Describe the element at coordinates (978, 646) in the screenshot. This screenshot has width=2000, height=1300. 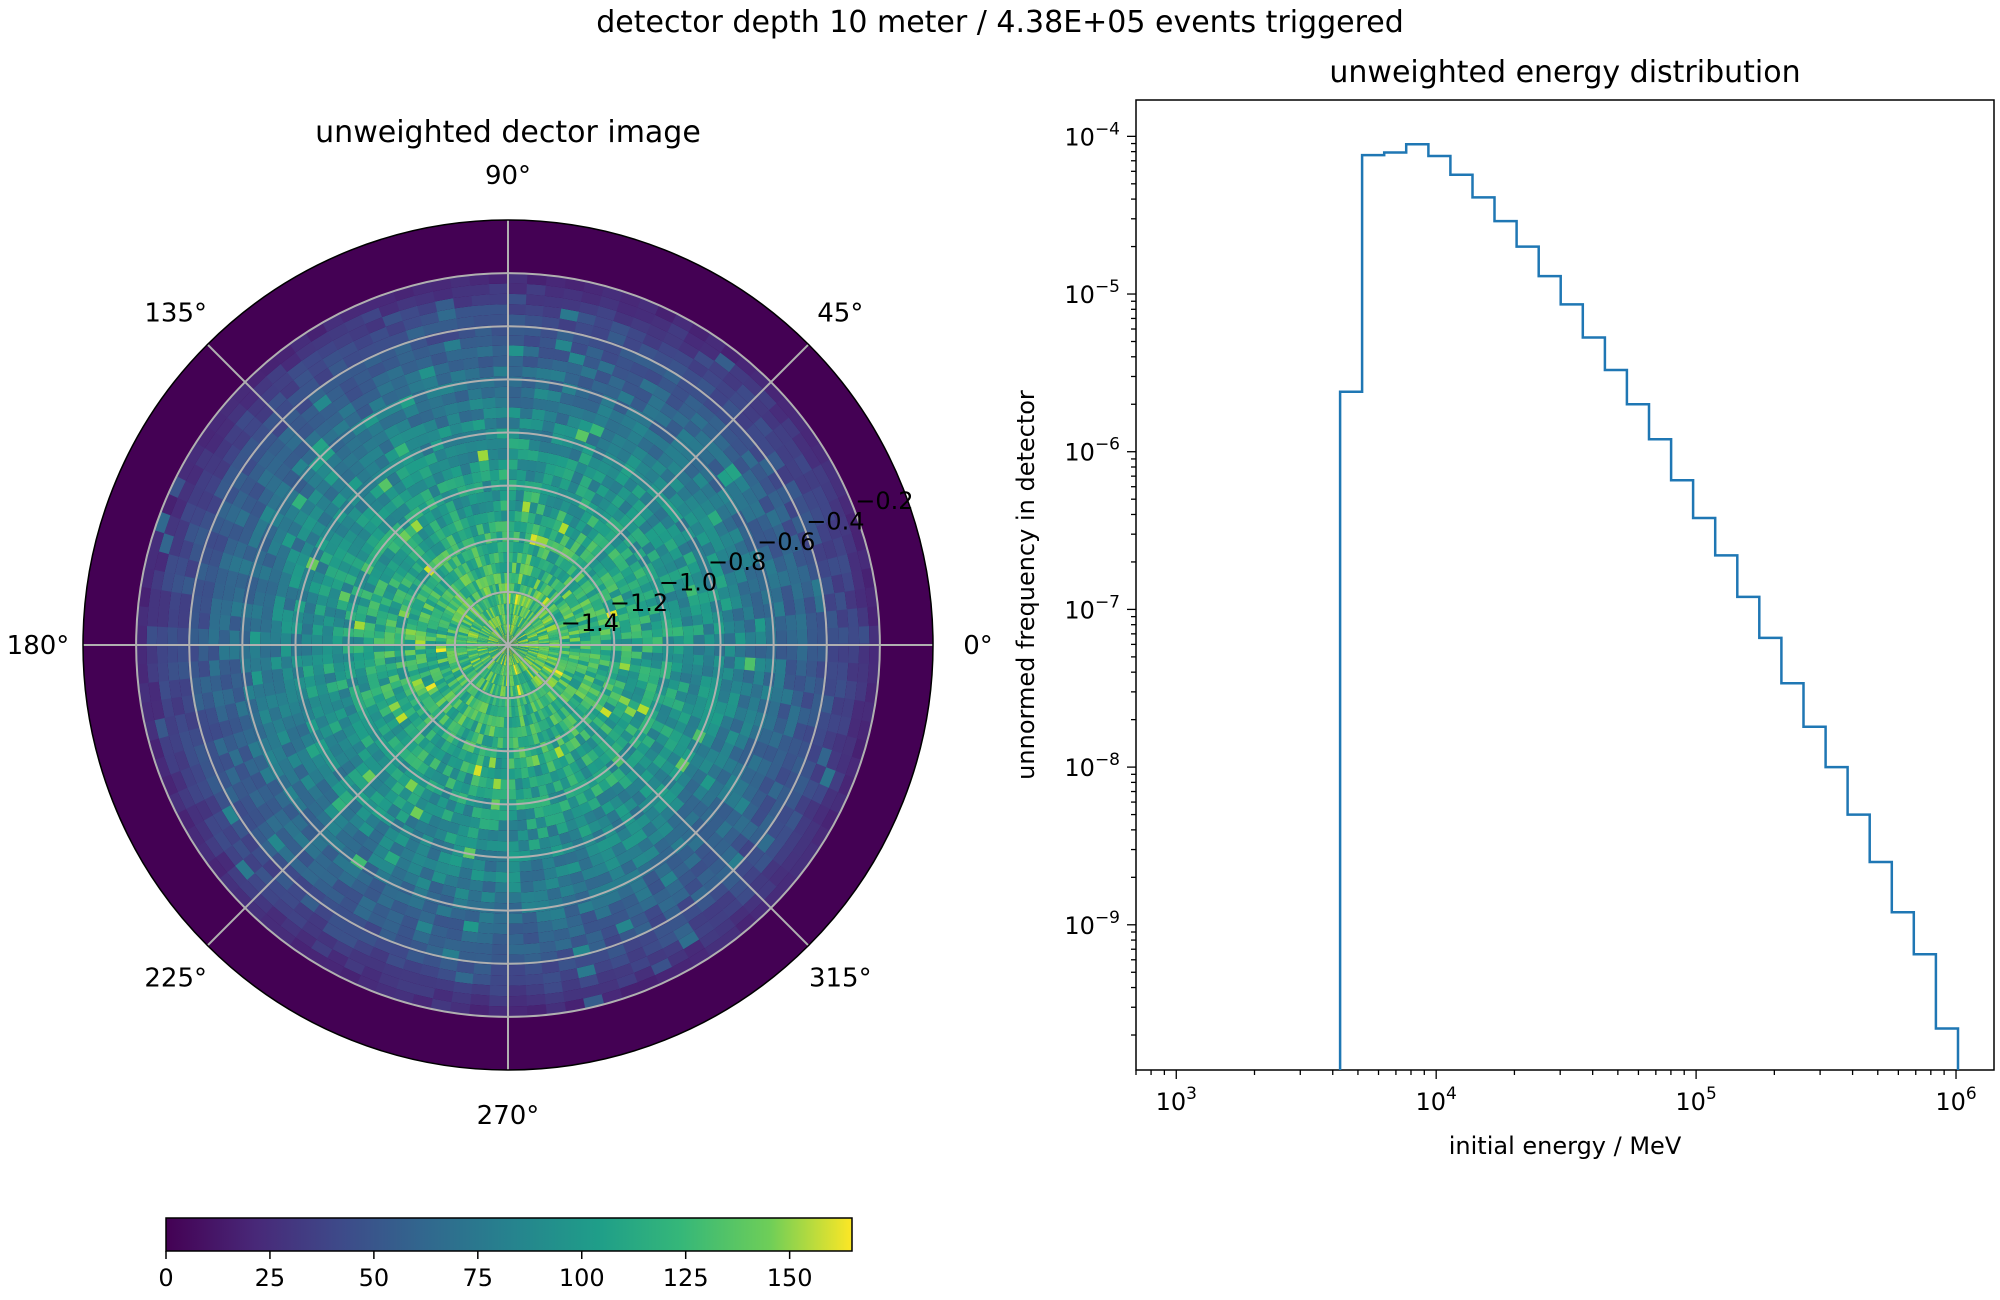
I see `polar-angle-tick-label: 0°` at that location.